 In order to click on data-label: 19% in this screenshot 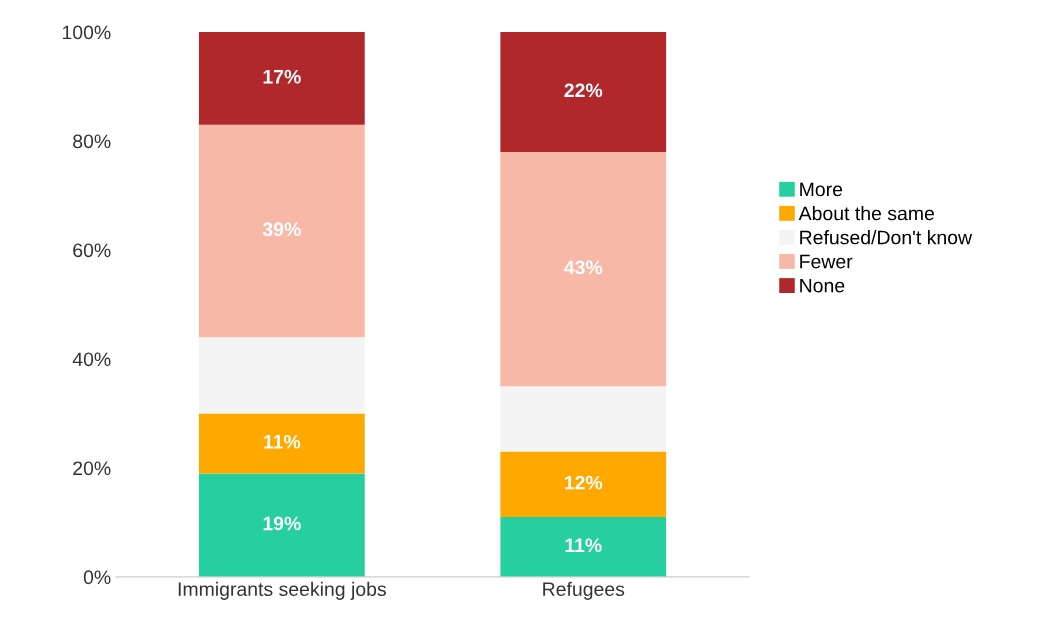, I will do `click(282, 523)`.